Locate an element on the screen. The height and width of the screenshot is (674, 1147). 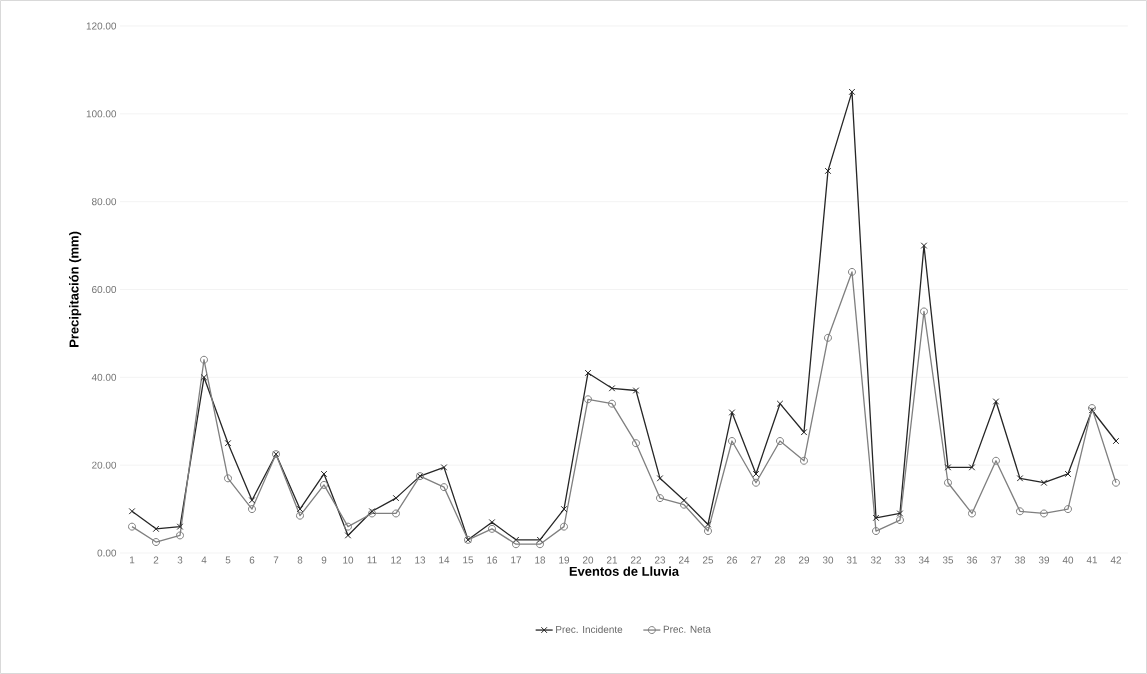
y-tick-label: 80.00 is located at coordinates (104, 202).